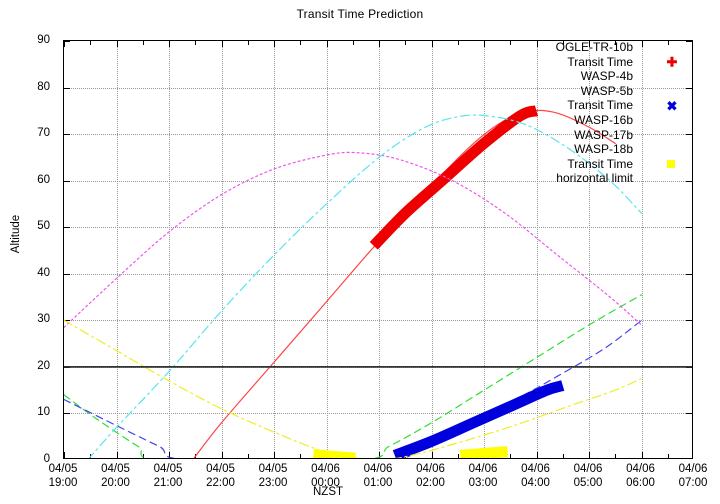  Describe the element at coordinates (430, 476) in the screenshot. I see `x-tick-label: 04/06 02:00` at that location.